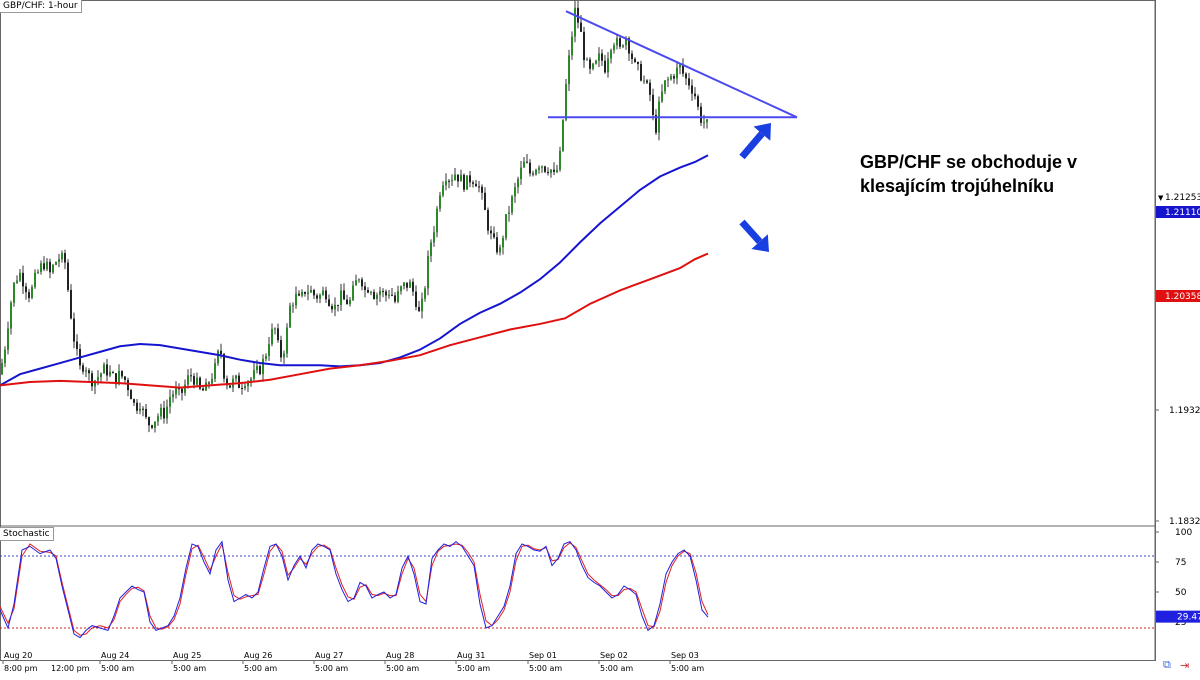 This screenshot has width=1200, height=680. What do you see at coordinates (1161, 198) in the screenshot?
I see `price-marker-icon: ▼` at bounding box center [1161, 198].